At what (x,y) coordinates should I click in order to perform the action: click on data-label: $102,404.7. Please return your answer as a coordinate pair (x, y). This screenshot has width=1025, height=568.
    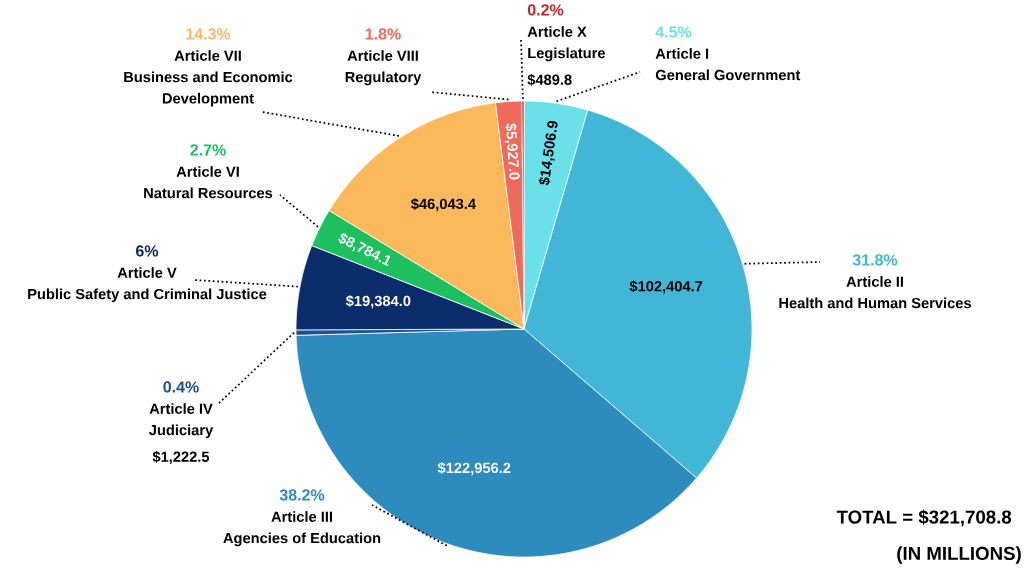
    Looking at the image, I should click on (666, 287).